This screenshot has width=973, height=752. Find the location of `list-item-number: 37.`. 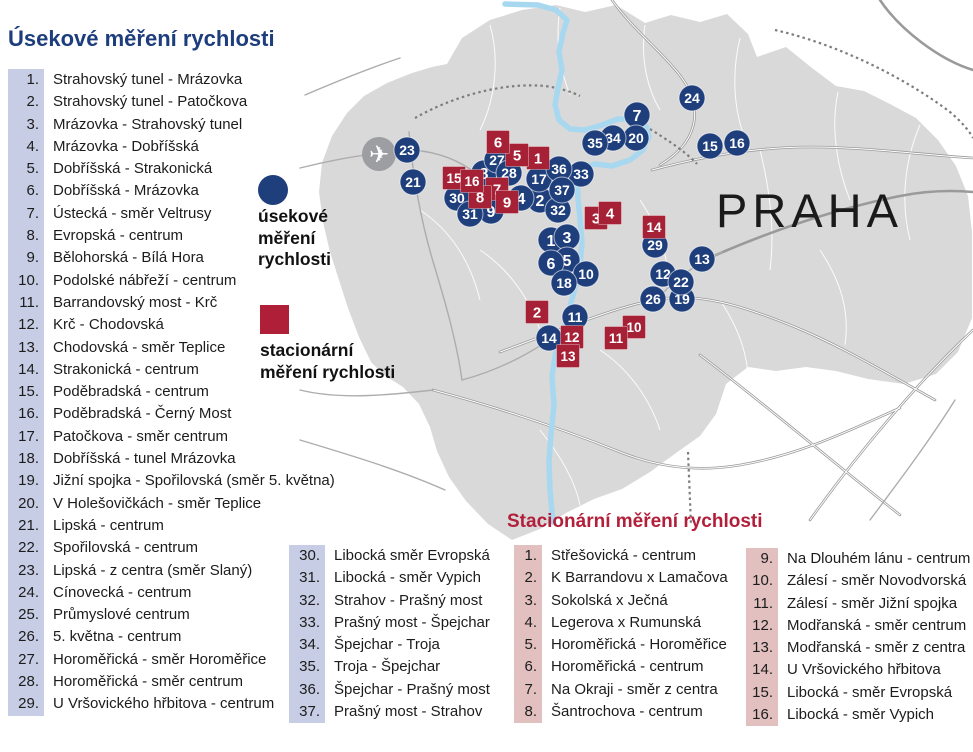

list-item-number: 37. is located at coordinates (307, 712).